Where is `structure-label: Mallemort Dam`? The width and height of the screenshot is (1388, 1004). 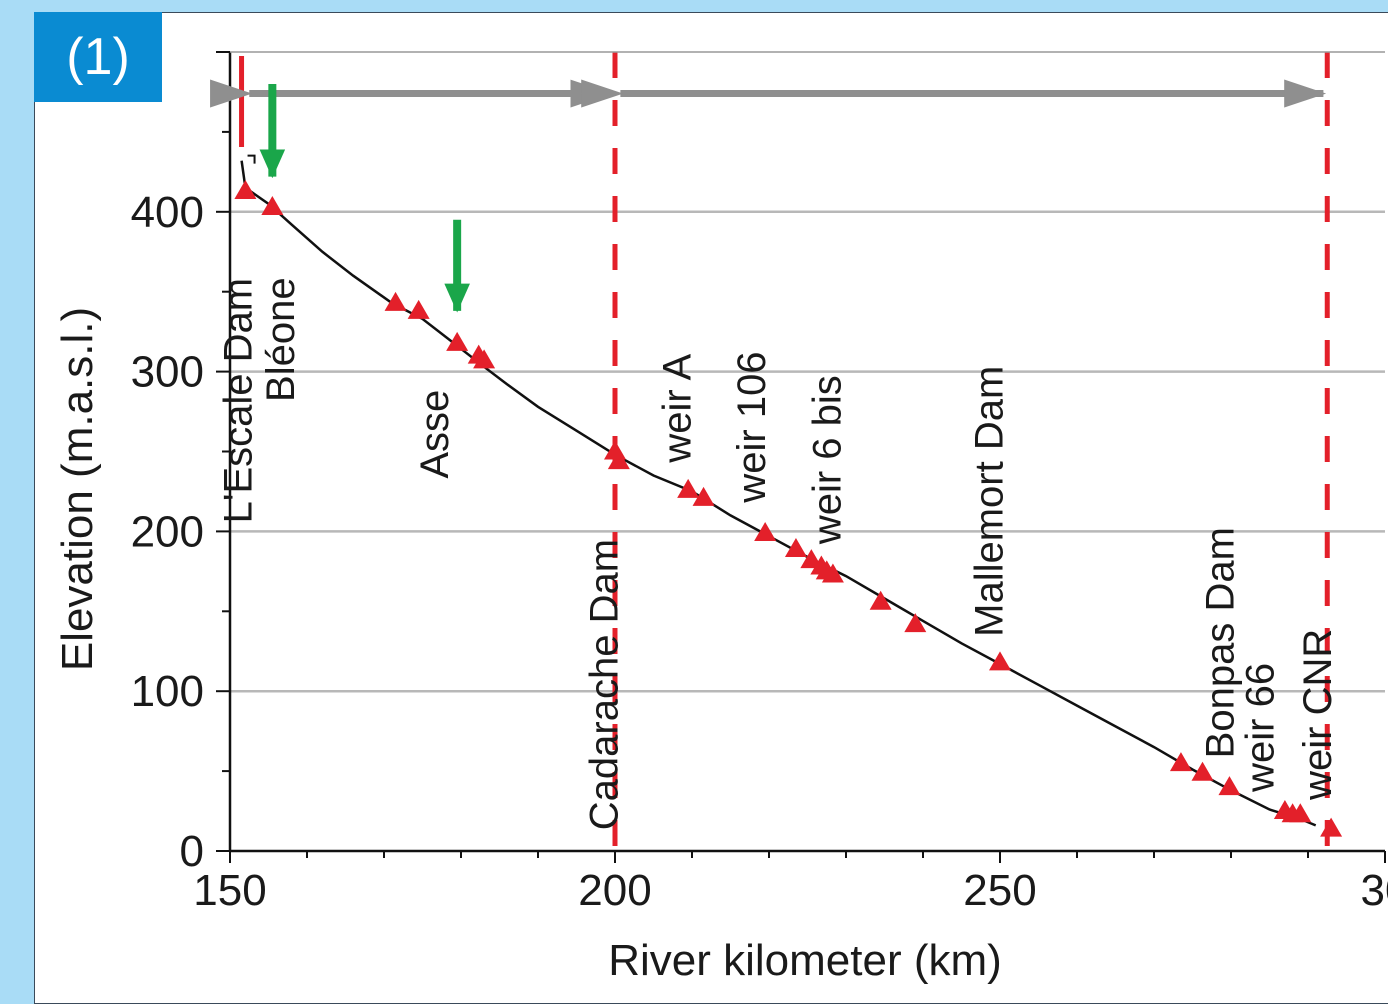
structure-label: Mallemort Dam is located at coordinates (989, 501).